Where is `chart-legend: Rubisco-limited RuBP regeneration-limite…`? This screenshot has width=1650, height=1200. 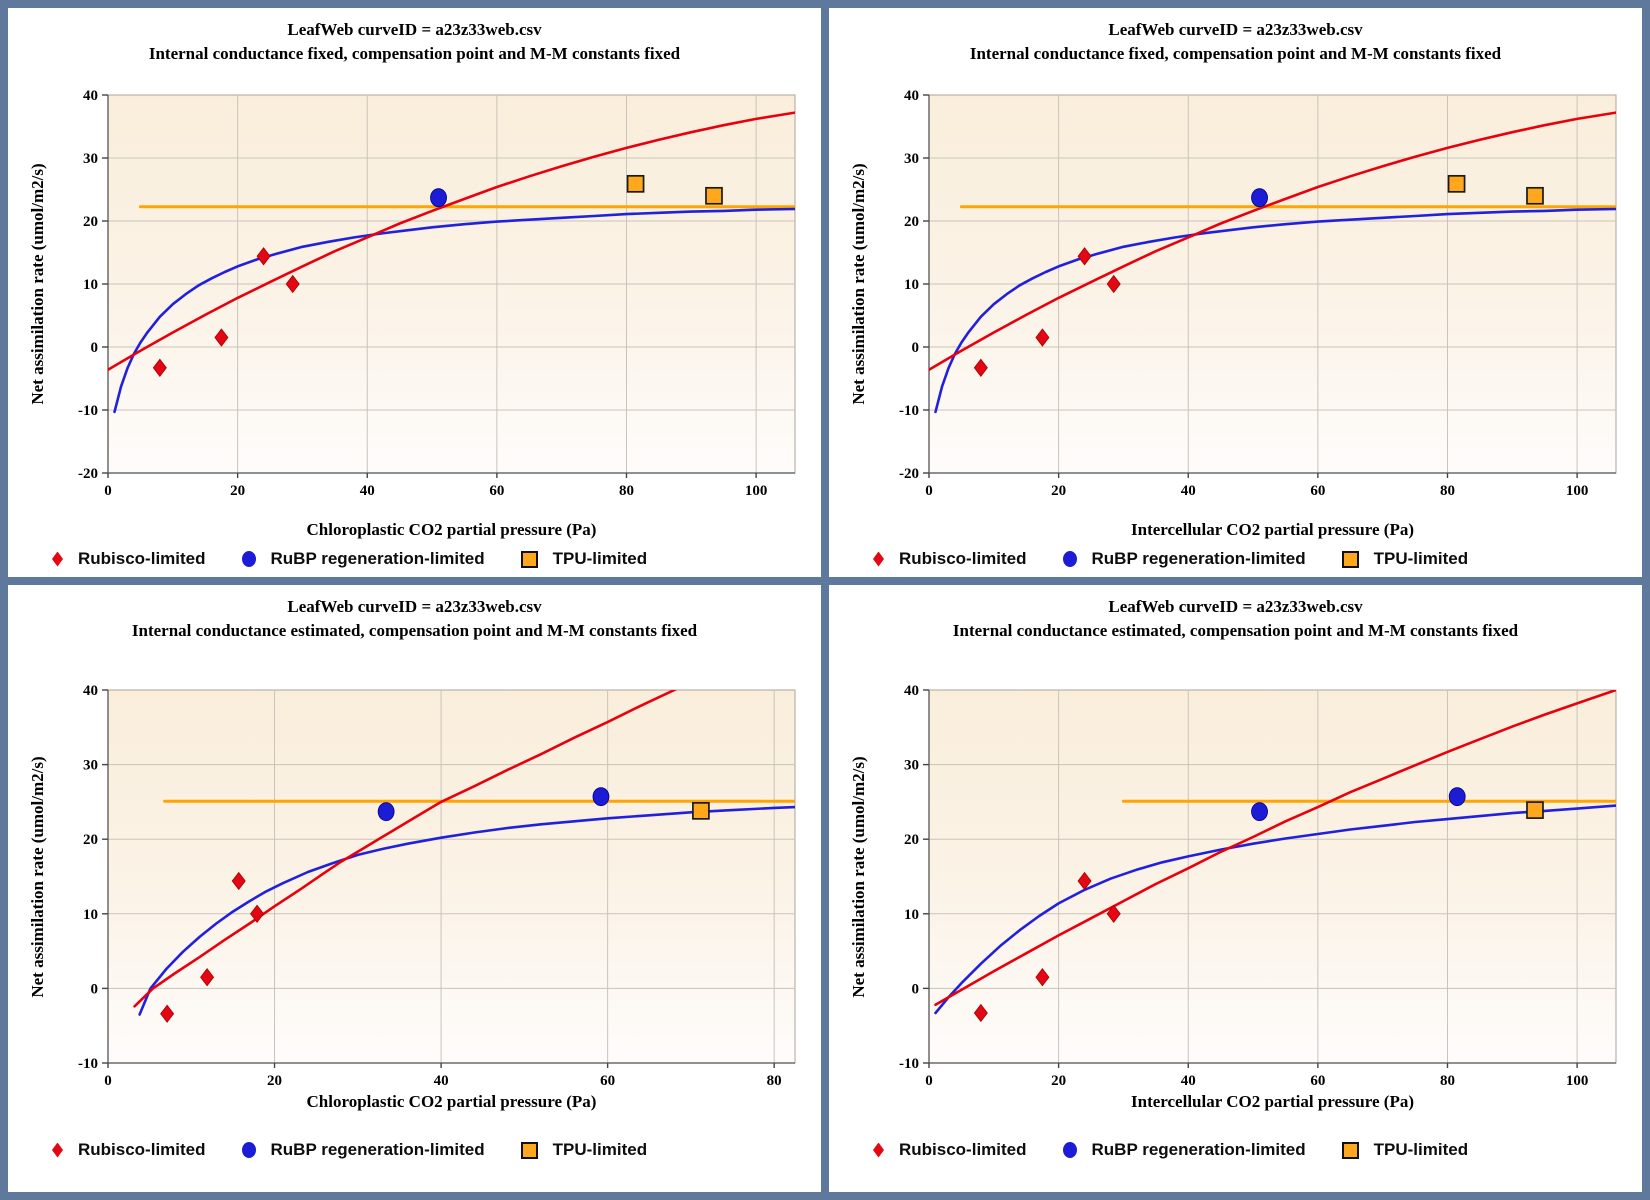
chart-legend: Rubisco-limited RuBP regeneration-limite… is located at coordinates (1170, 1150).